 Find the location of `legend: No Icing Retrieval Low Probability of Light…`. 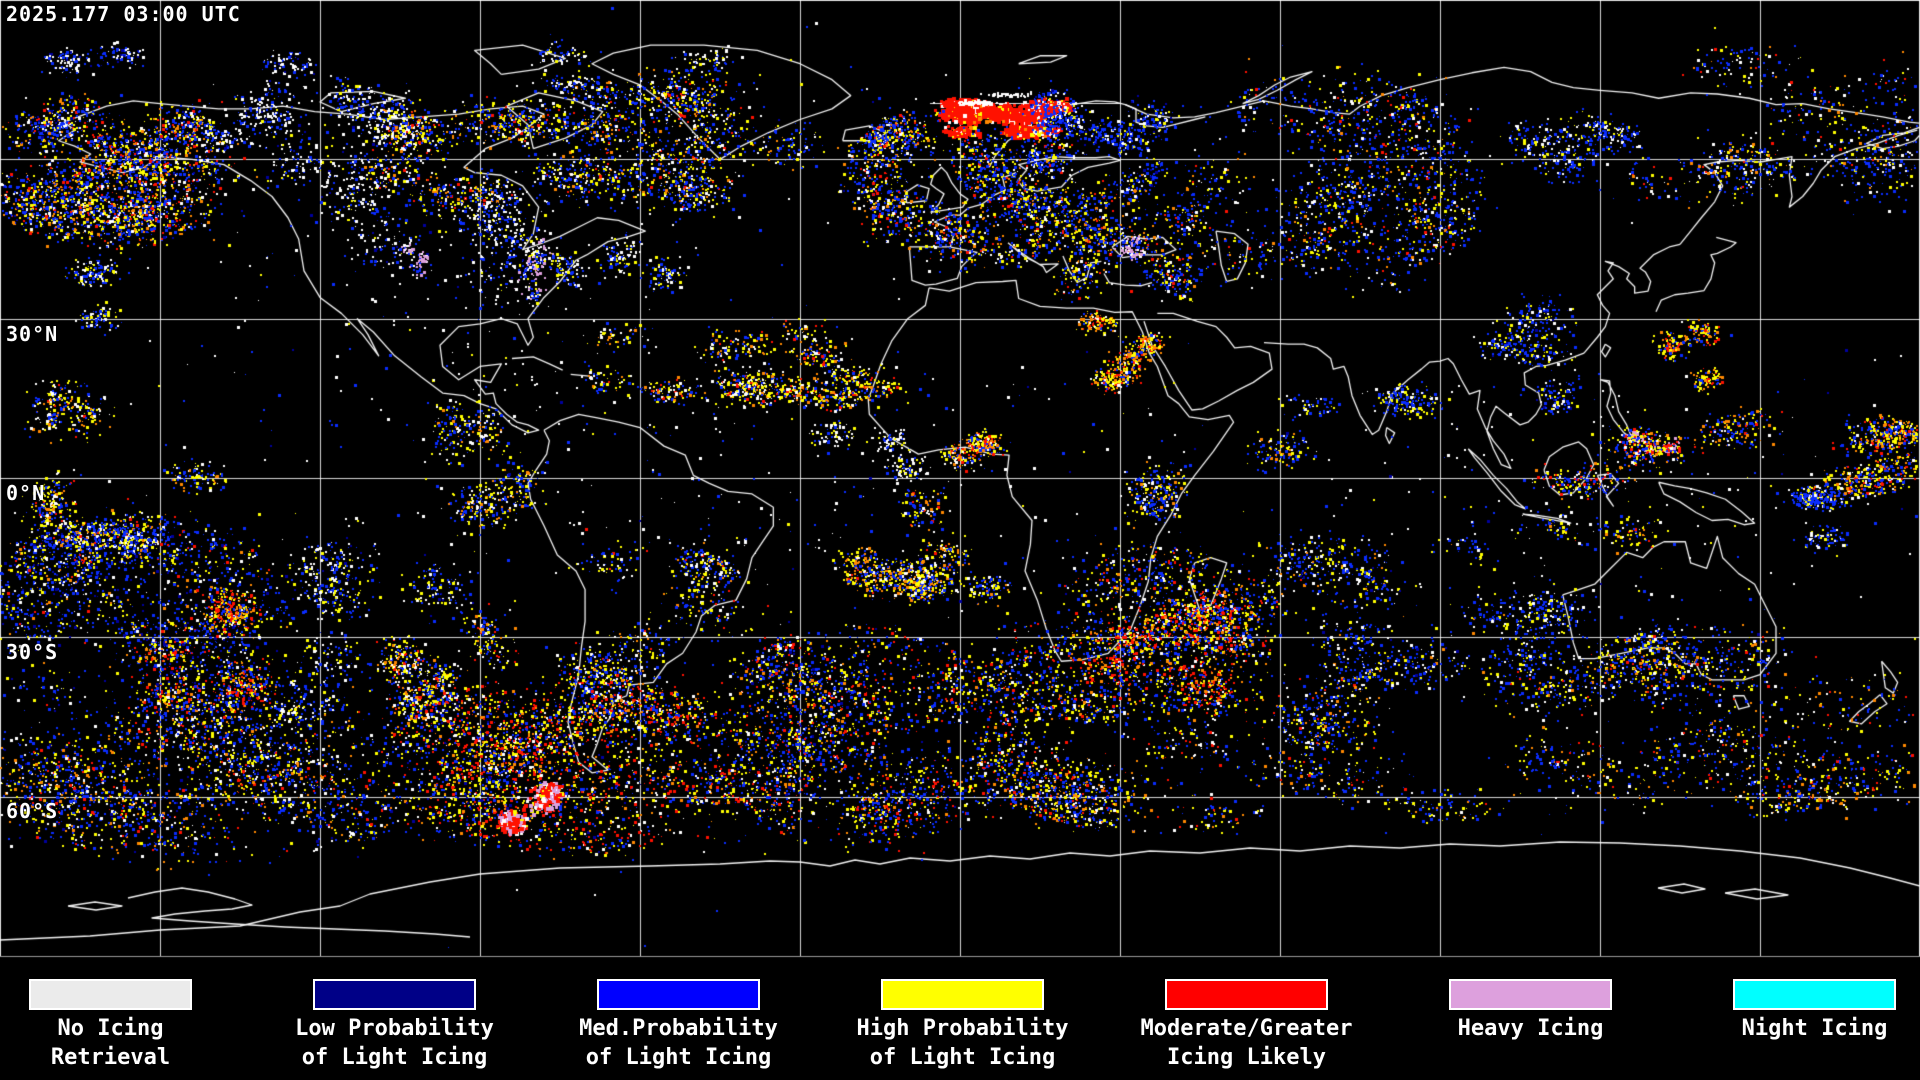

legend: No Icing Retrieval Low Probability of Light… is located at coordinates (960, 1018).